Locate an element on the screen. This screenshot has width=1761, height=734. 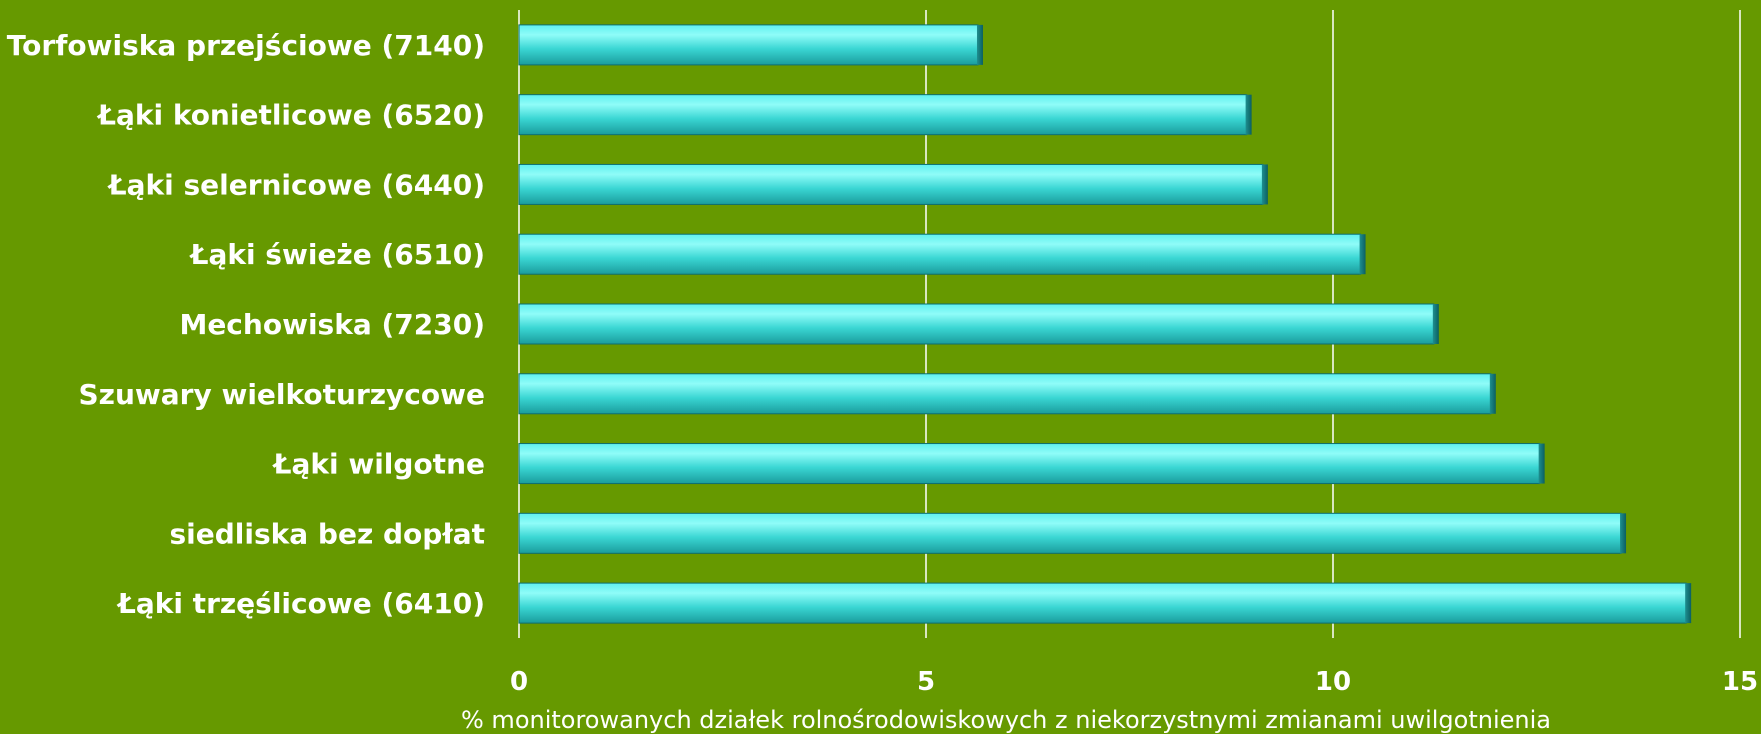
category-label: siedliska bez dopłat is located at coordinates (328, 533).